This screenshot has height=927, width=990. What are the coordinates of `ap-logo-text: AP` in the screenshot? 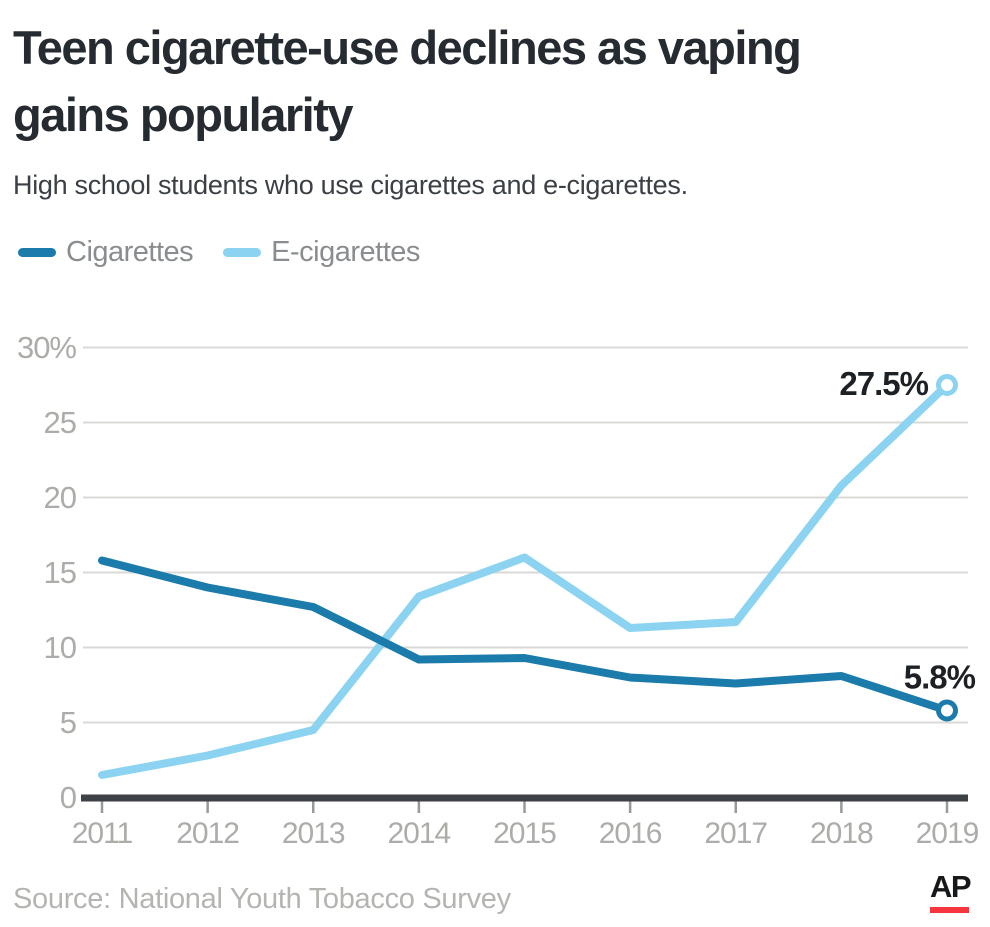 It's located at (951, 886).